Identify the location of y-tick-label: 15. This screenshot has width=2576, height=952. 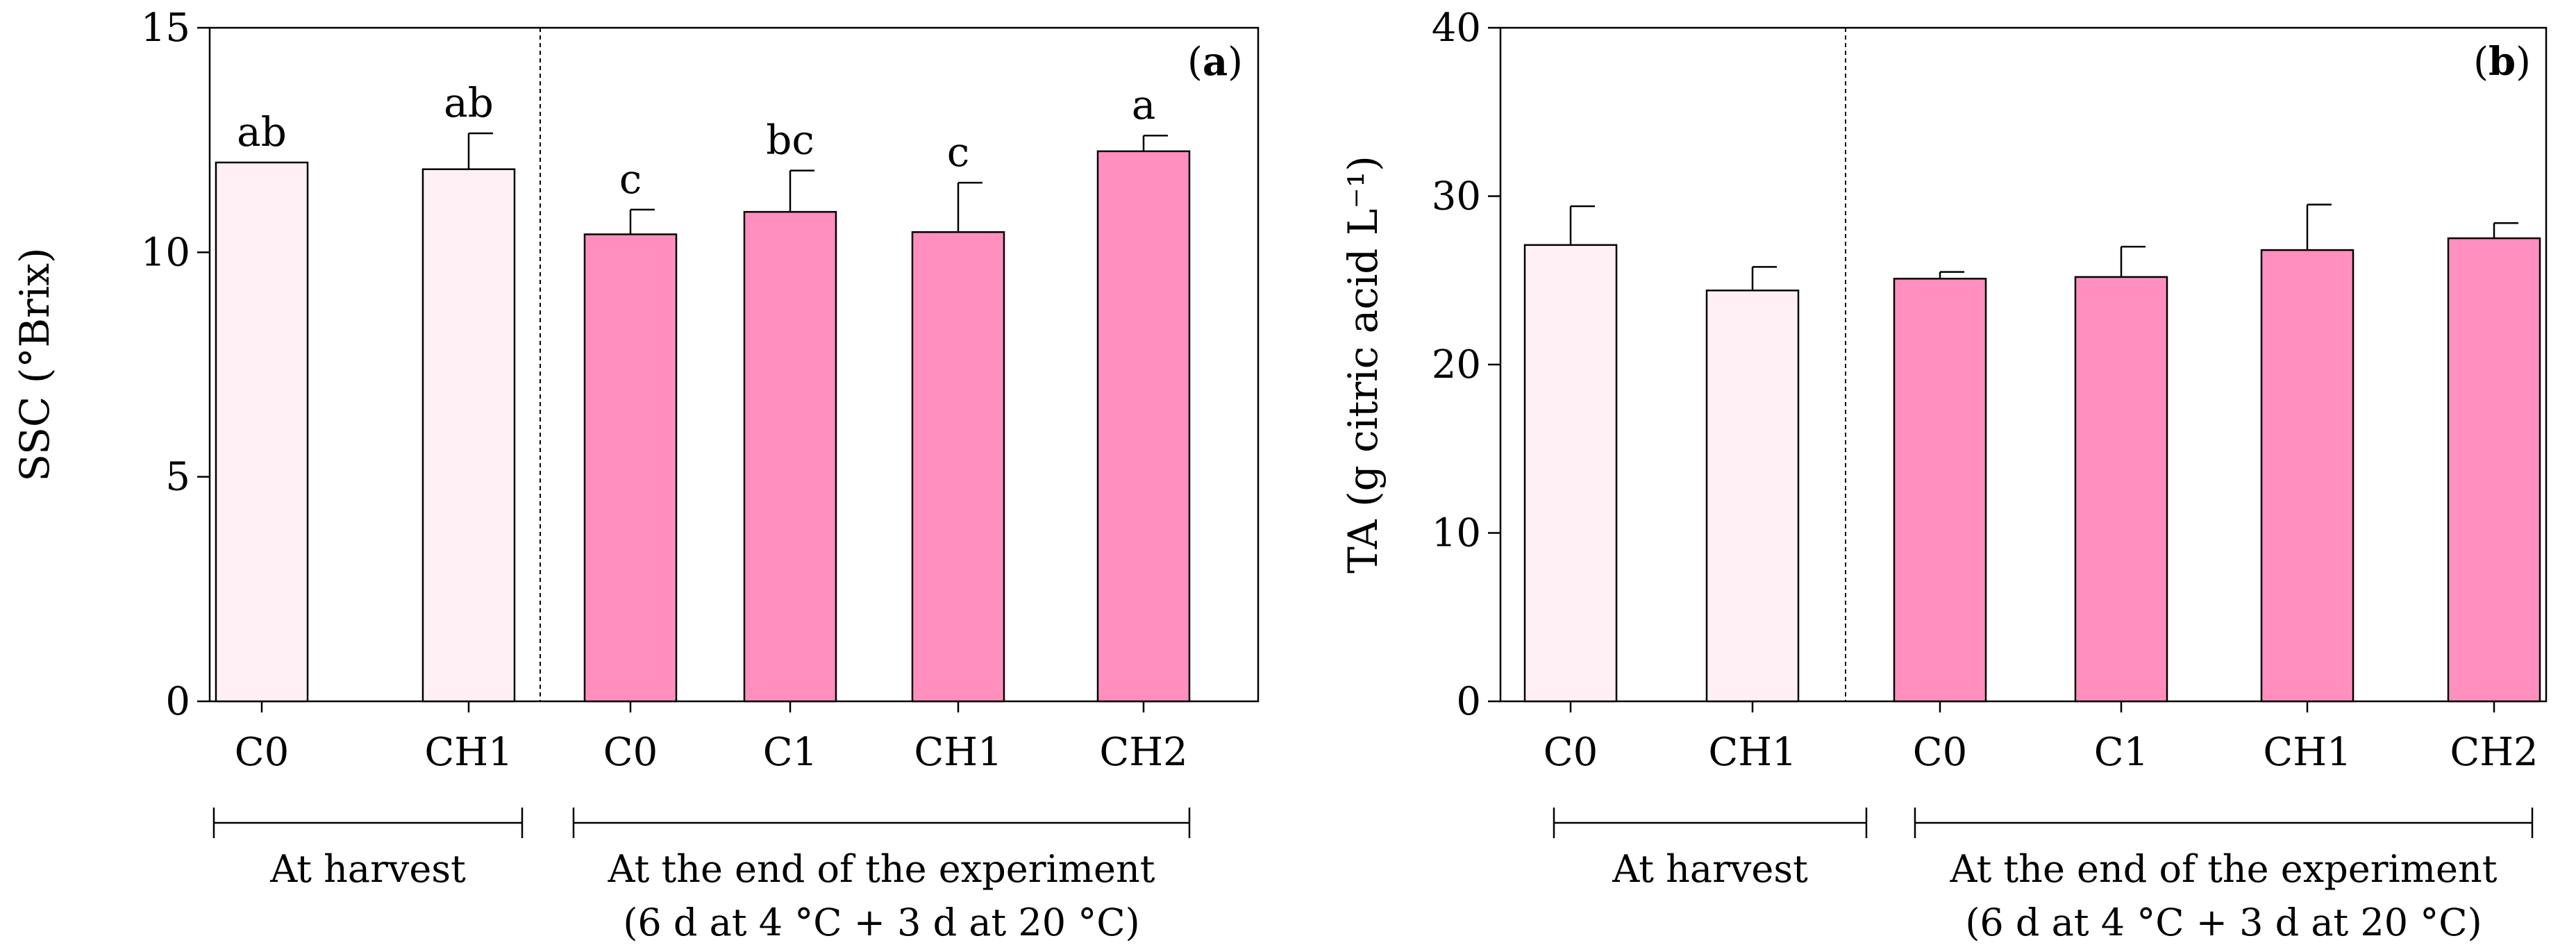
(165, 28).